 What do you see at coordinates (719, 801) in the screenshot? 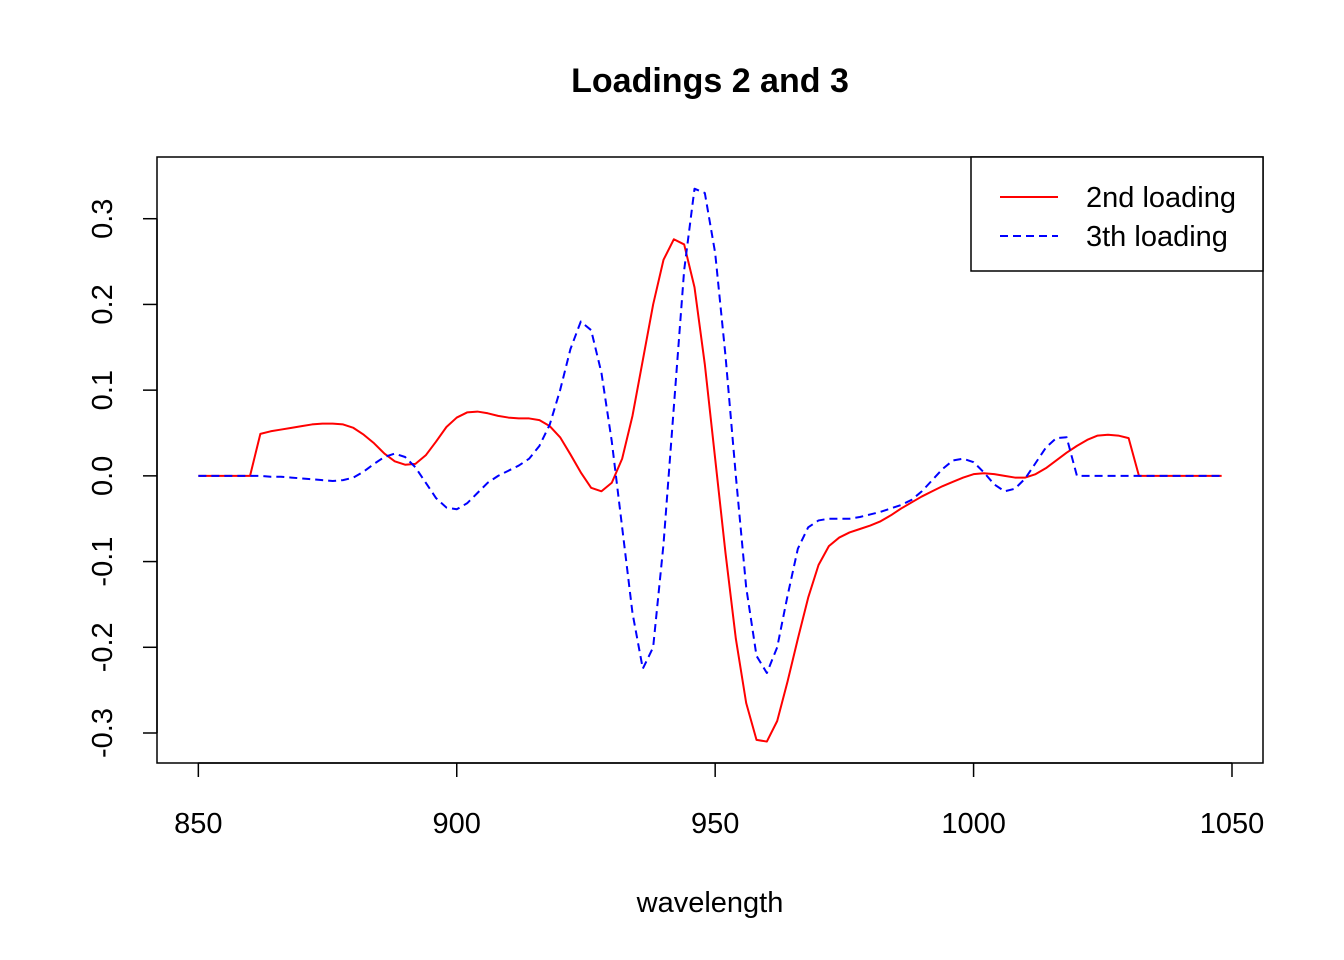
I see `x-axis: 850 900 950 1000 1050` at bounding box center [719, 801].